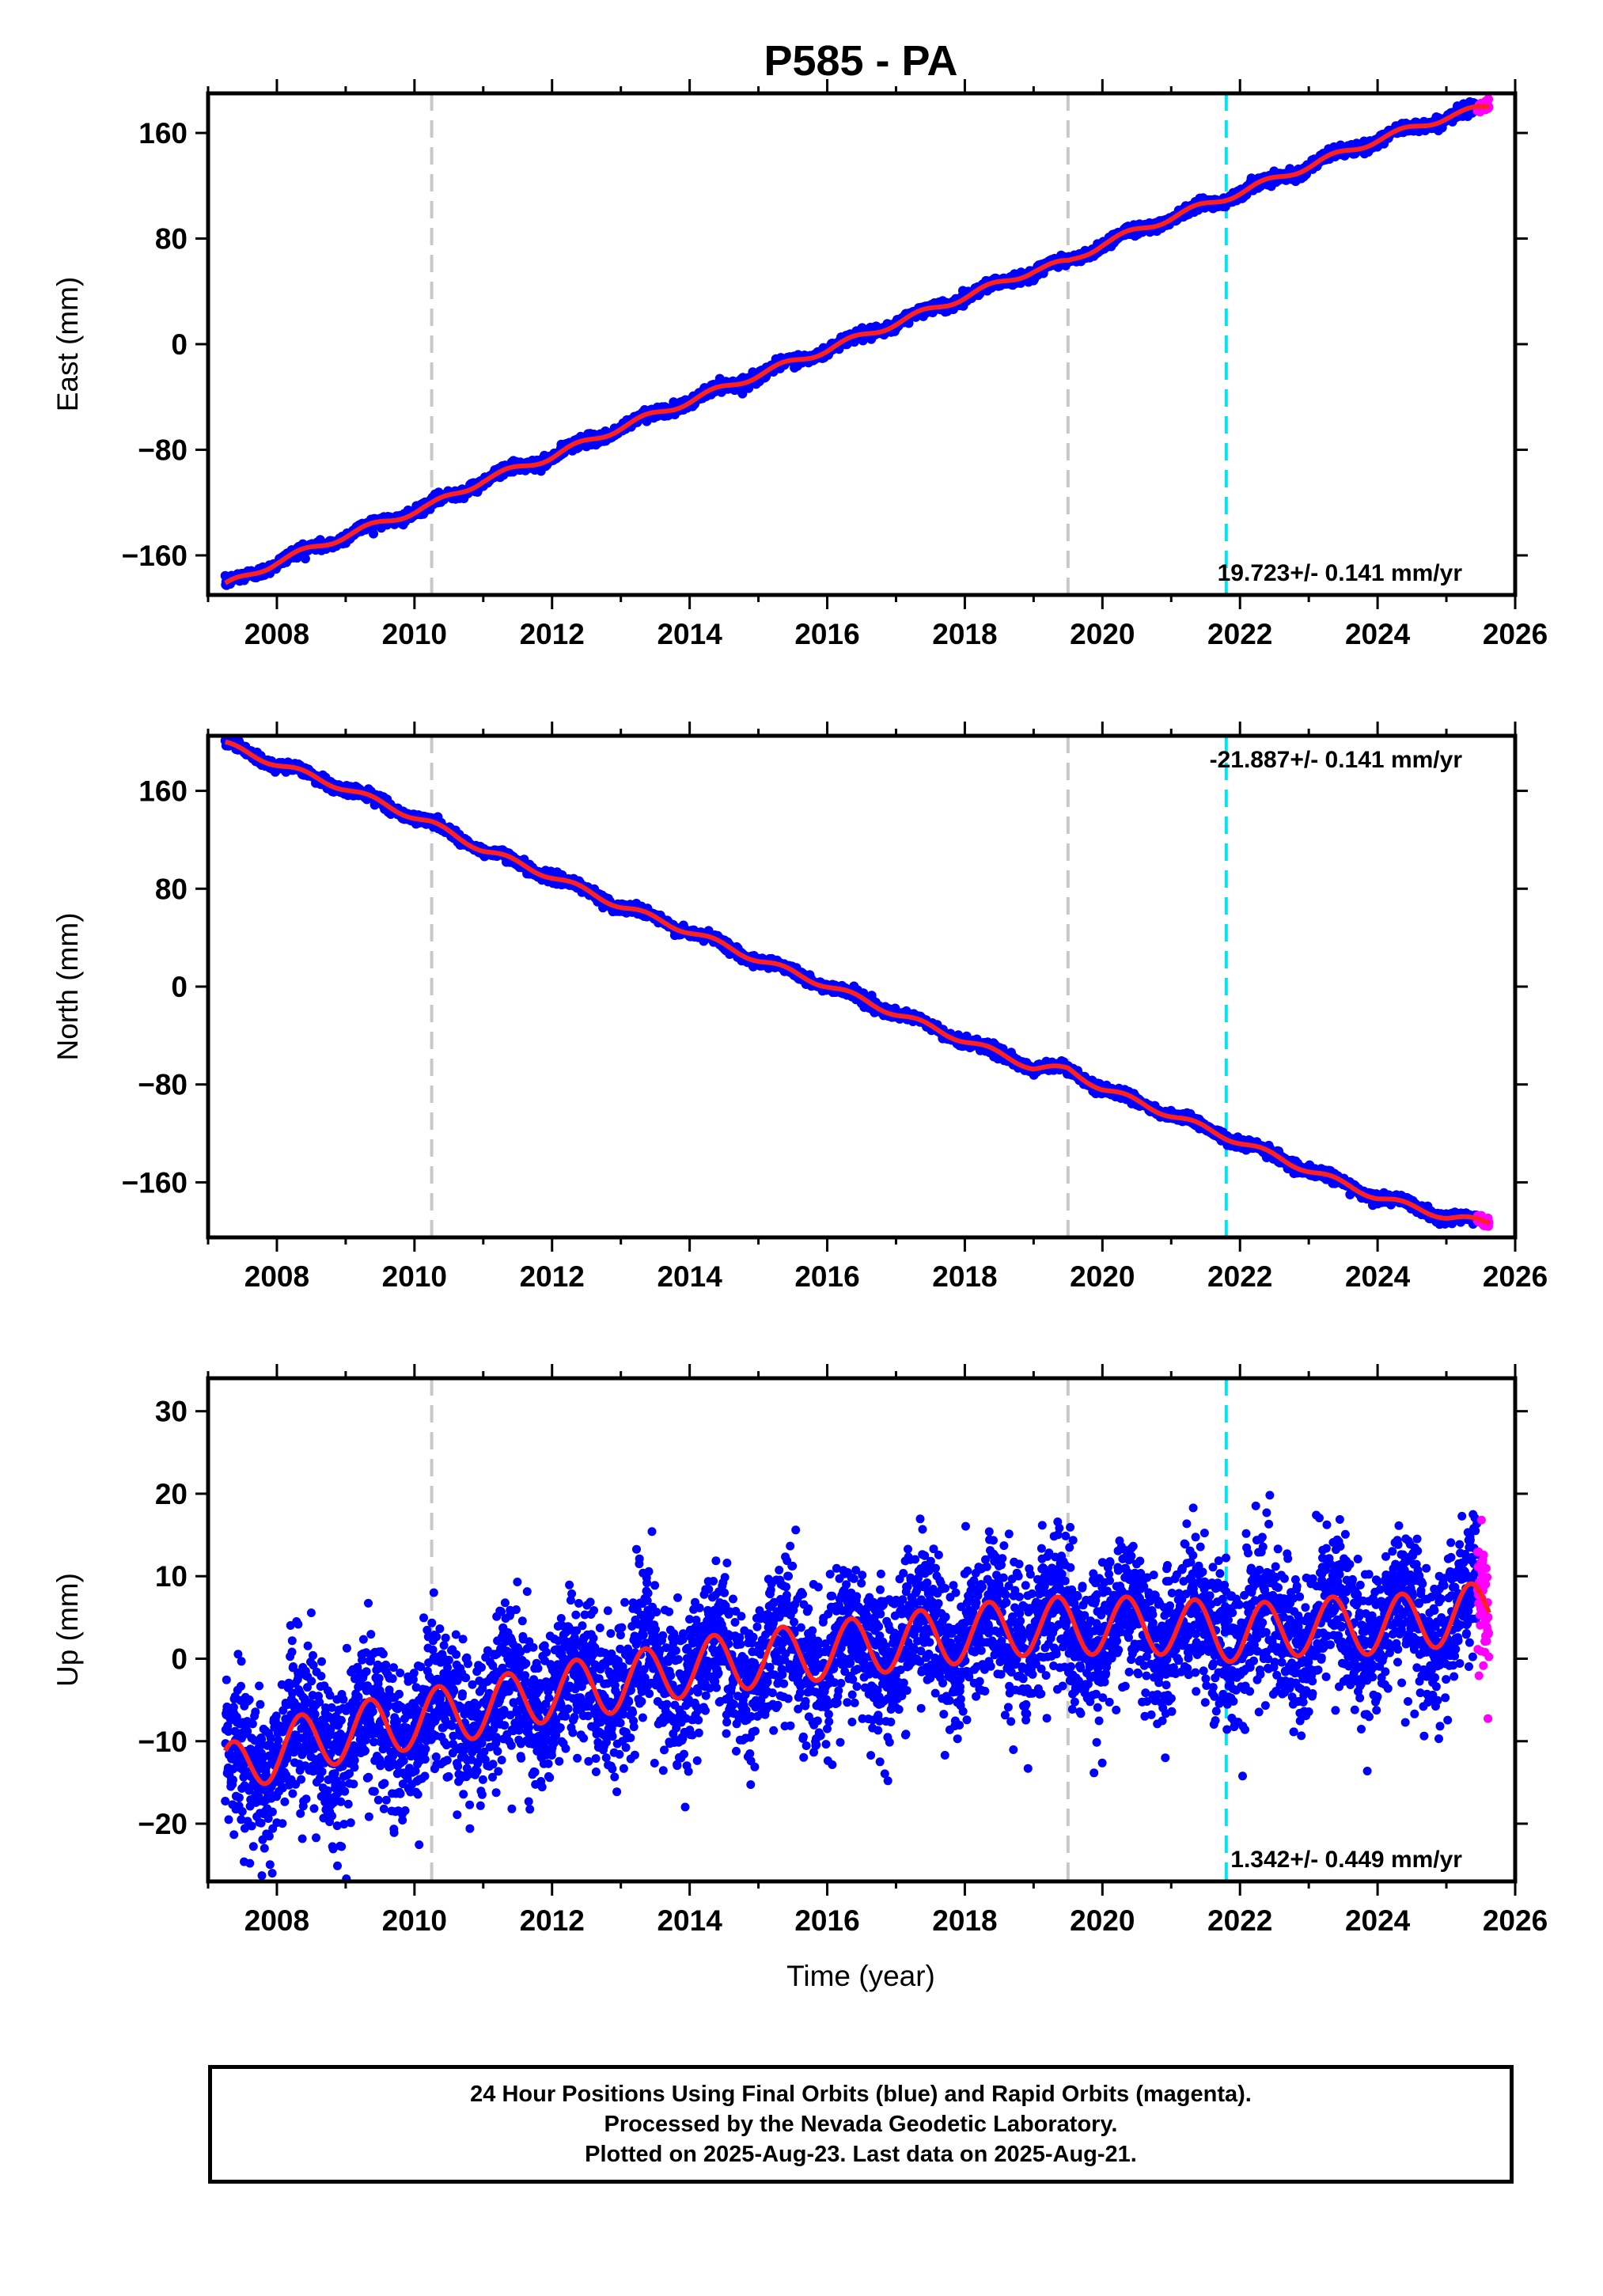 The image size is (1603, 2296). What do you see at coordinates (1239, 634) in the screenshot?
I see `x-tick-label: 2022` at bounding box center [1239, 634].